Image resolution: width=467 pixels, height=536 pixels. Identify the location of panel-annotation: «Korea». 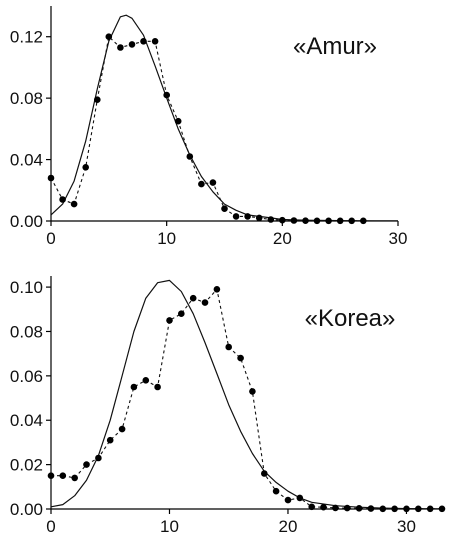
(350, 318).